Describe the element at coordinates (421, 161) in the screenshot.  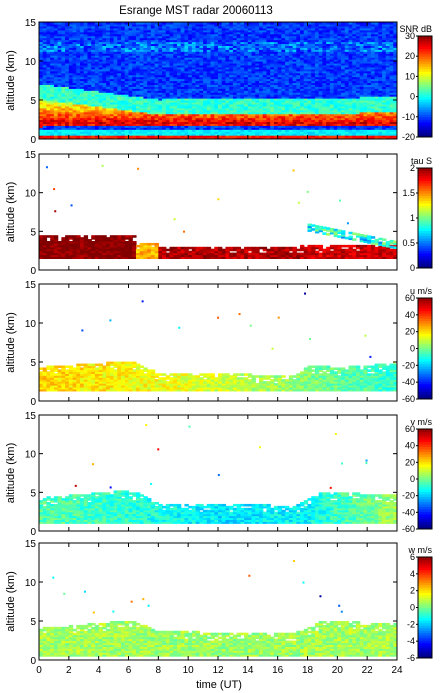
I see `colorbar-label: tau S` at that location.